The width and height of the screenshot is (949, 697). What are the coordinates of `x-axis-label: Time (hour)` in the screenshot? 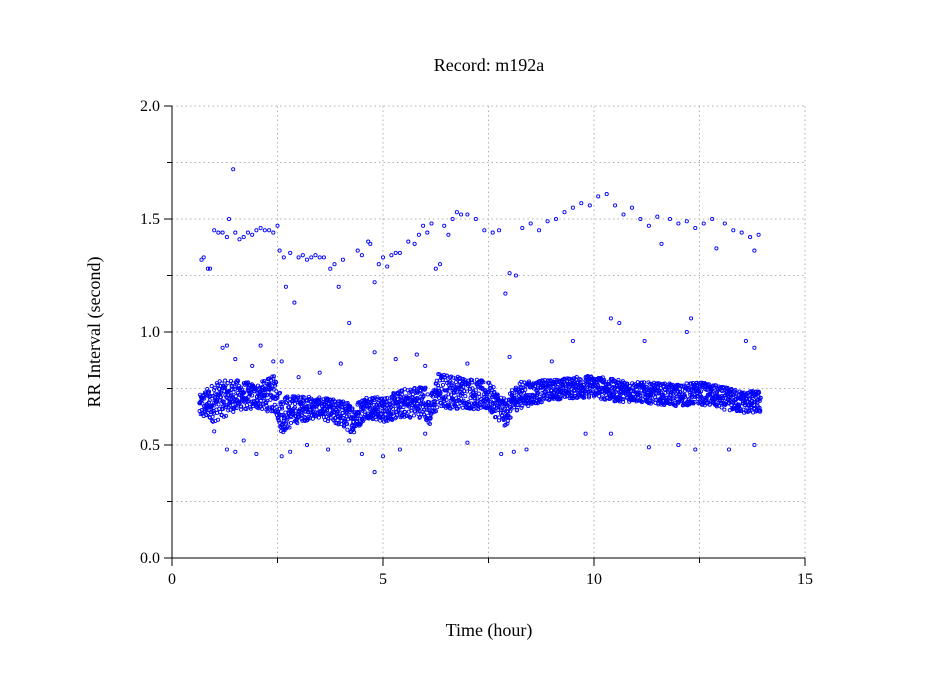 It's located at (489, 630).